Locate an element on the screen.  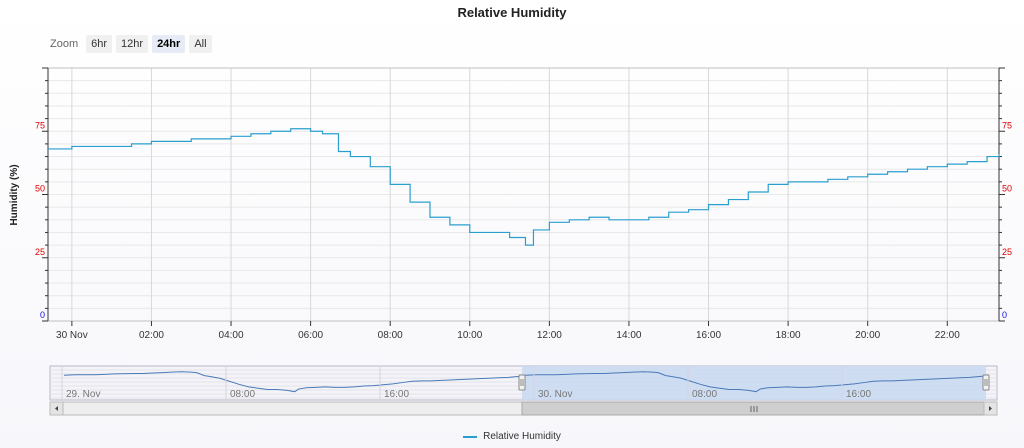
navigator-tick-label: 29. Nov is located at coordinates (83, 394).